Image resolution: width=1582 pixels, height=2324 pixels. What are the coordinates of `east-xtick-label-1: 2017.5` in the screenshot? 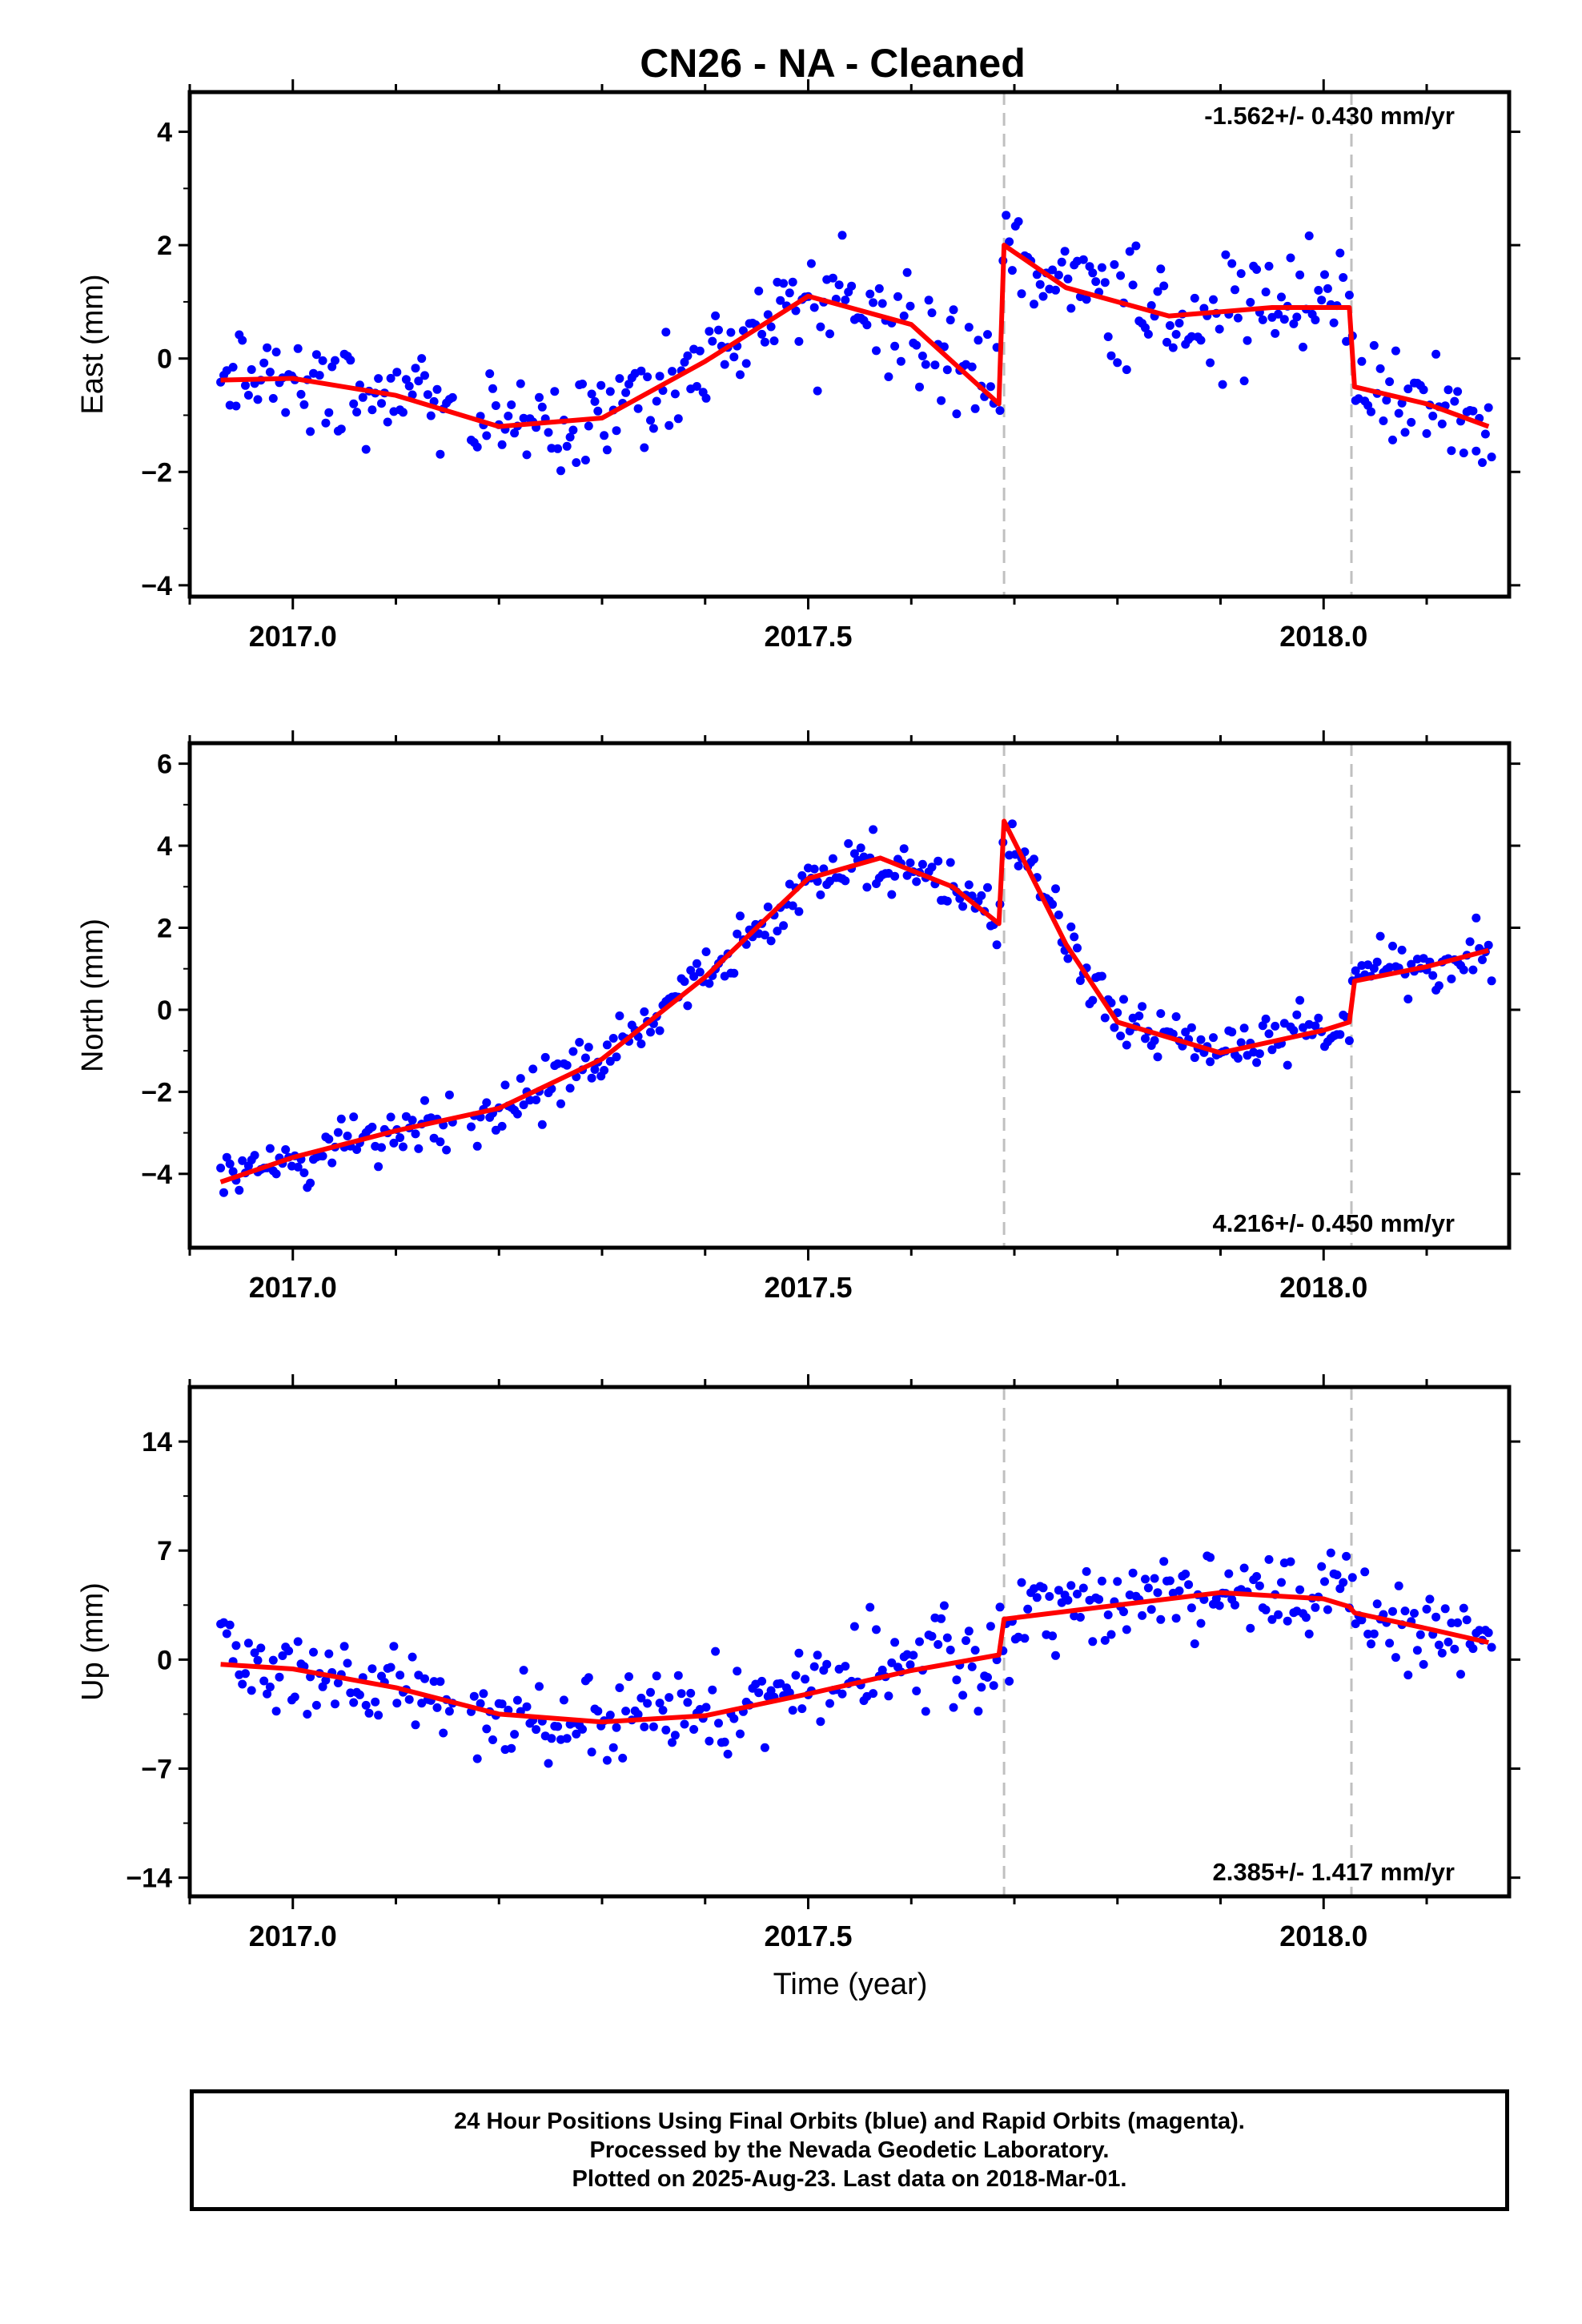 It's located at (808, 636).